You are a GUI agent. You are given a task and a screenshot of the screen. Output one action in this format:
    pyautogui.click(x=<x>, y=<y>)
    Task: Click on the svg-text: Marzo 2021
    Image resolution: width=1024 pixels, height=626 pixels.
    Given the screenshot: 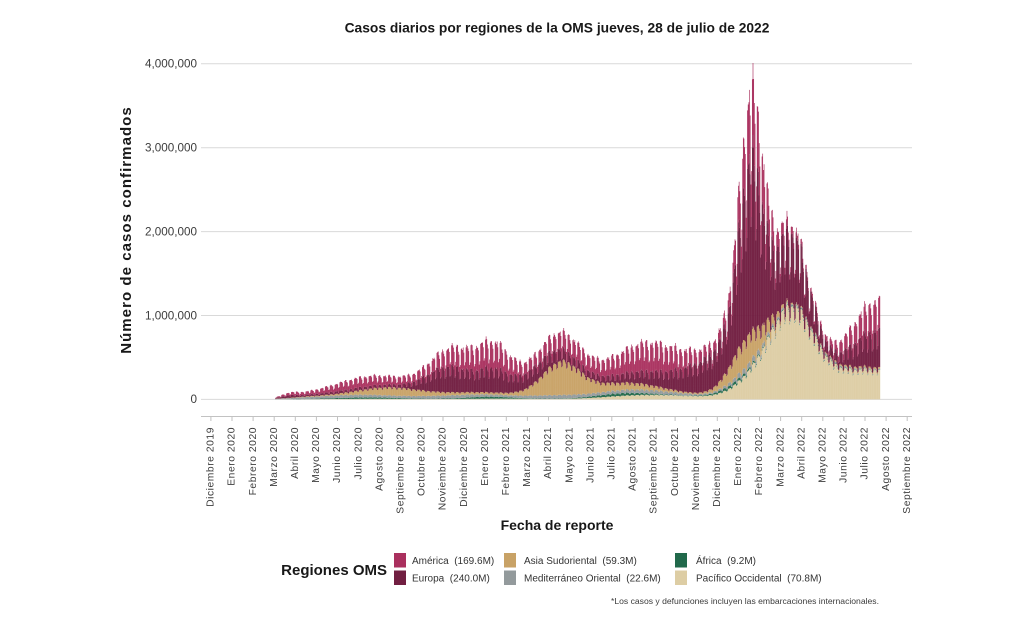 What is the action you would take?
    pyautogui.click(x=527, y=457)
    